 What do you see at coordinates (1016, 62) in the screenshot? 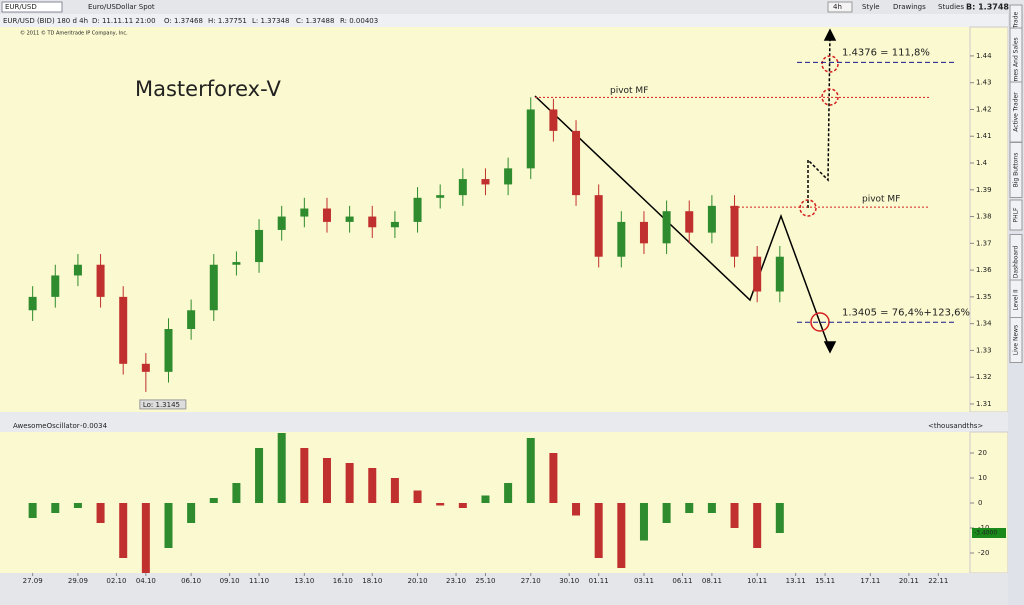
I see `sidebar-label: Times And Sales` at bounding box center [1016, 62].